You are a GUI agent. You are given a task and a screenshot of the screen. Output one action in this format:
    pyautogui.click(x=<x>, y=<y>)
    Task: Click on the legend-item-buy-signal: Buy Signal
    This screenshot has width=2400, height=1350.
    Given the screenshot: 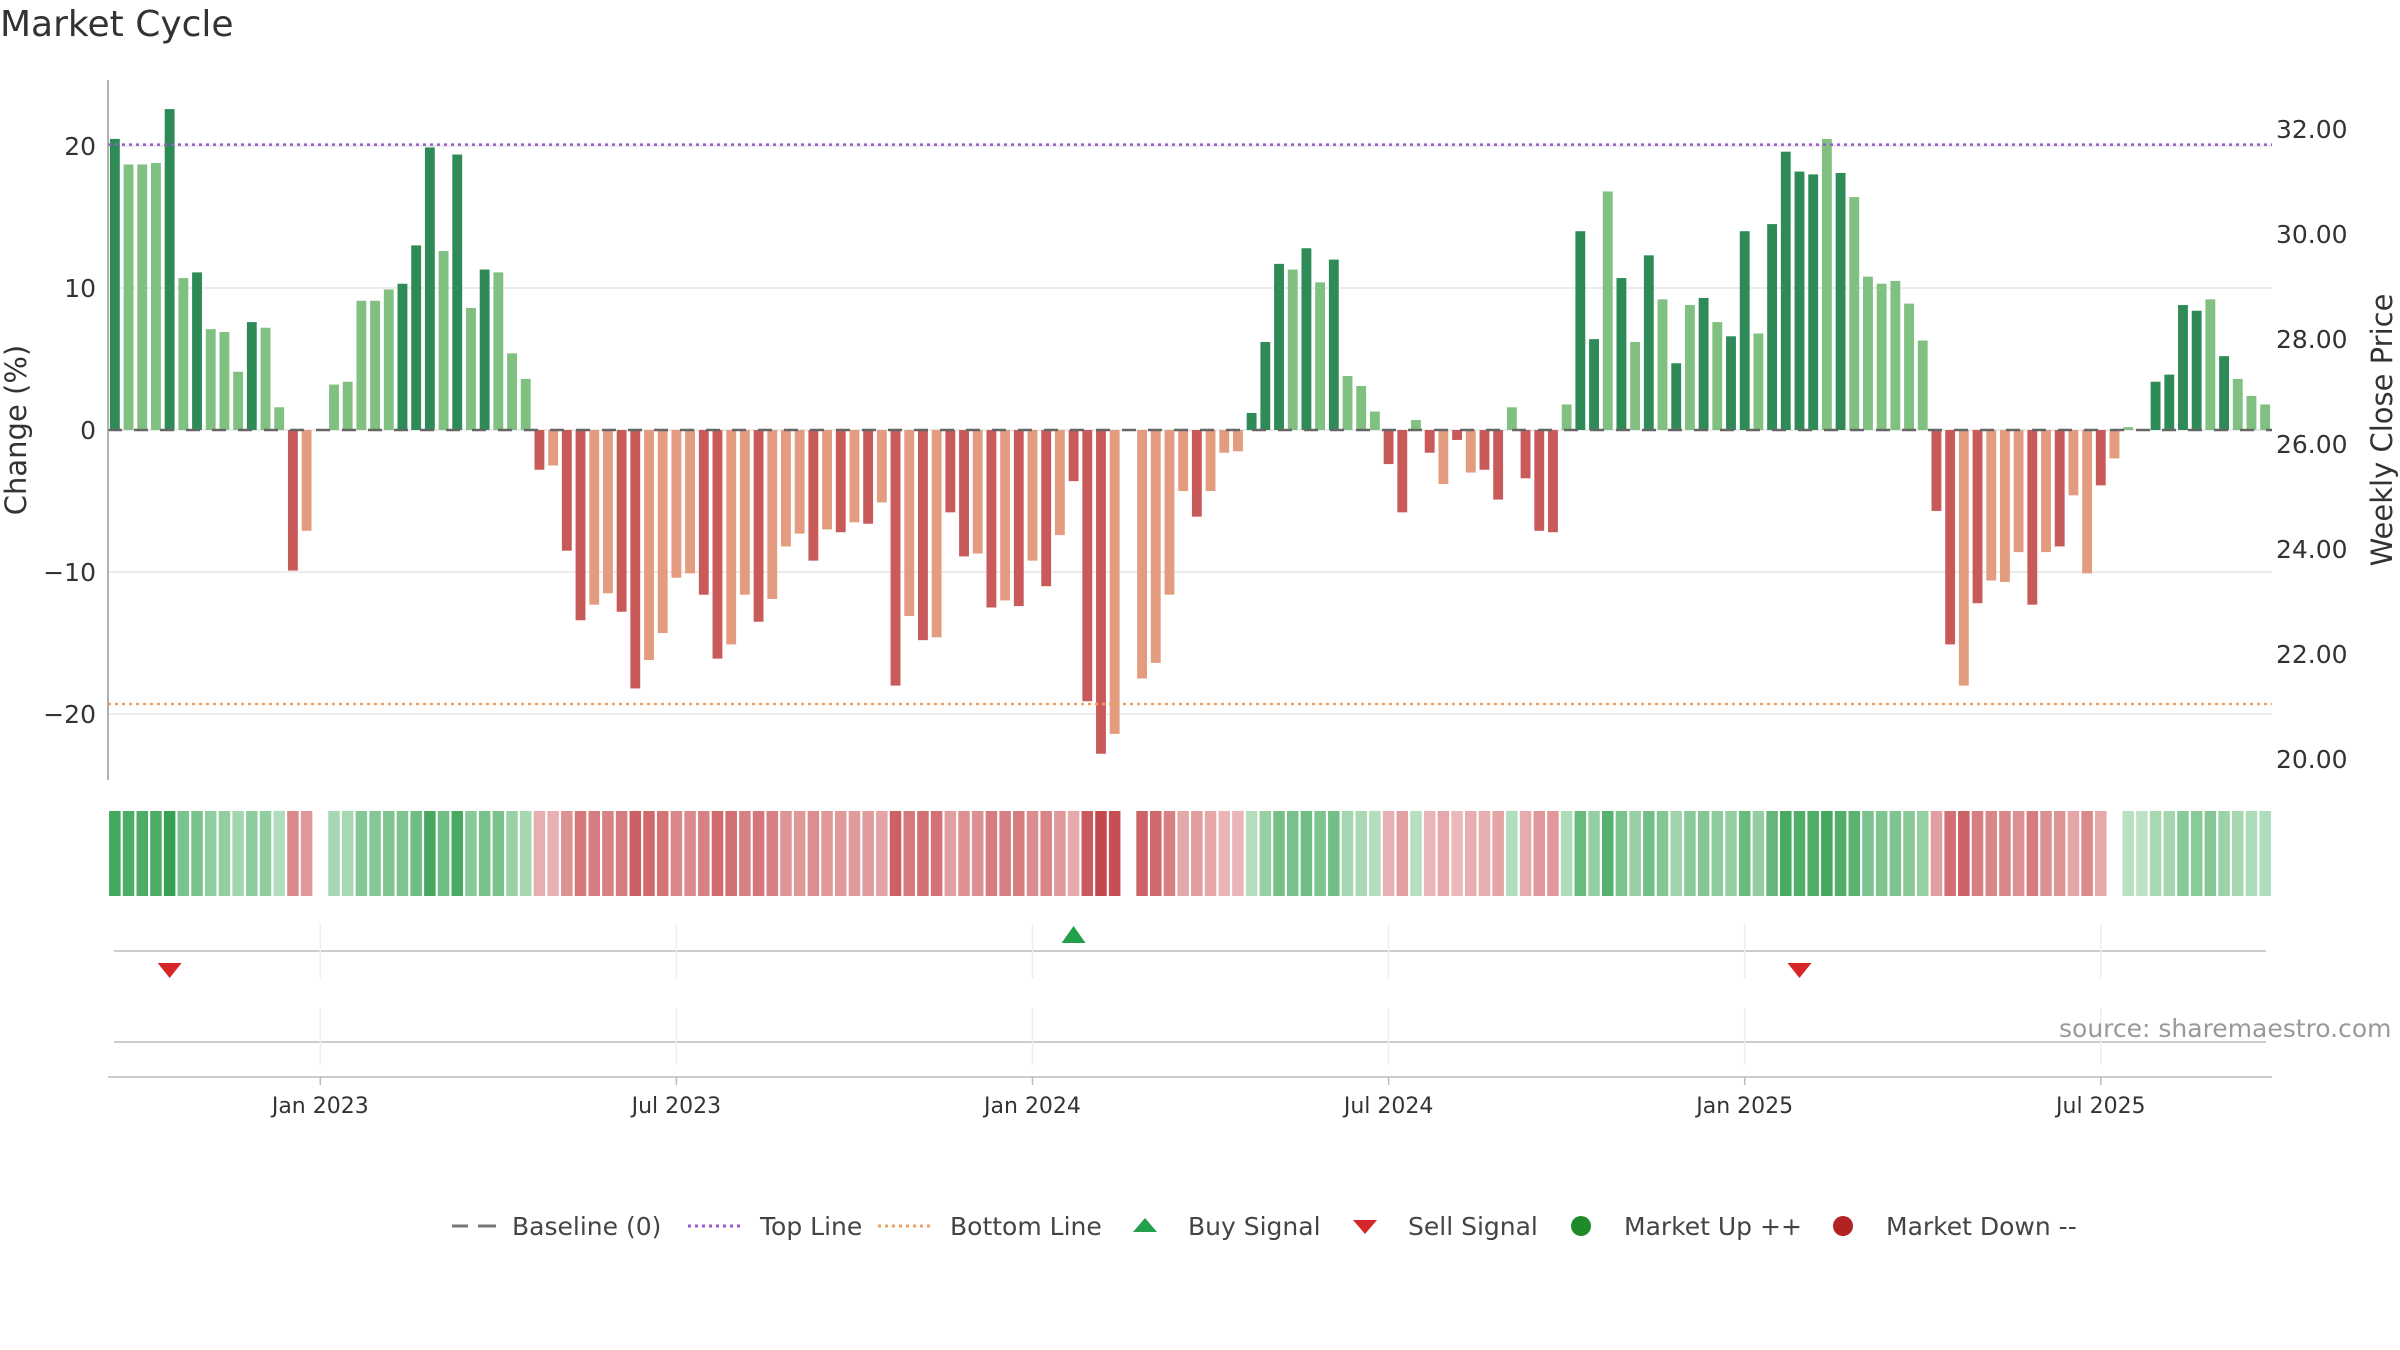 What is the action you would take?
    pyautogui.click(x=1225, y=1226)
    